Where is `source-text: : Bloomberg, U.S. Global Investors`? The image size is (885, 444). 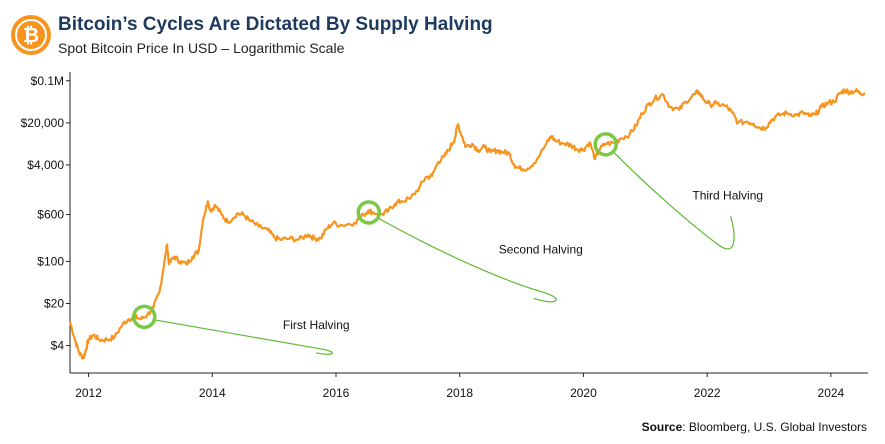 source-text: : Bloomberg, U.S. Global Investors is located at coordinates (774, 427).